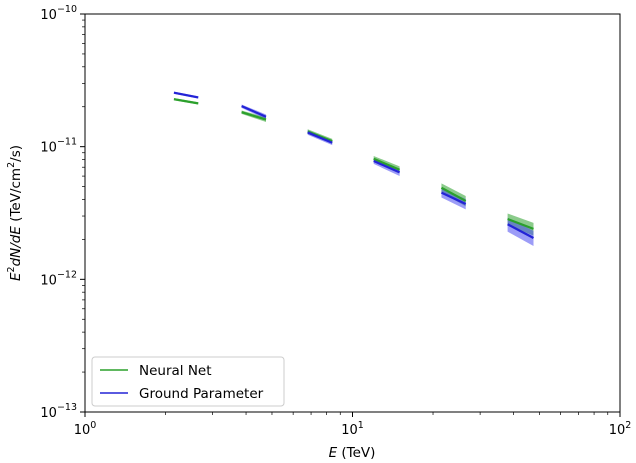  I want to click on legend-box, so click(188, 381).